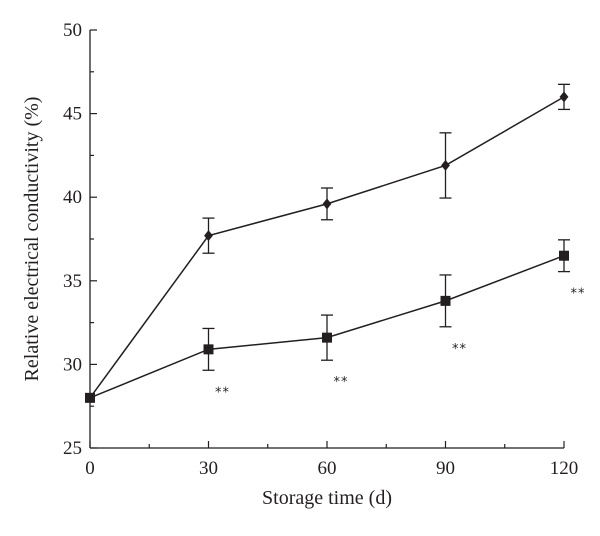 The height and width of the screenshot is (536, 600). Describe the element at coordinates (90, 468) in the screenshot. I see `x-tick-label: 0` at that location.